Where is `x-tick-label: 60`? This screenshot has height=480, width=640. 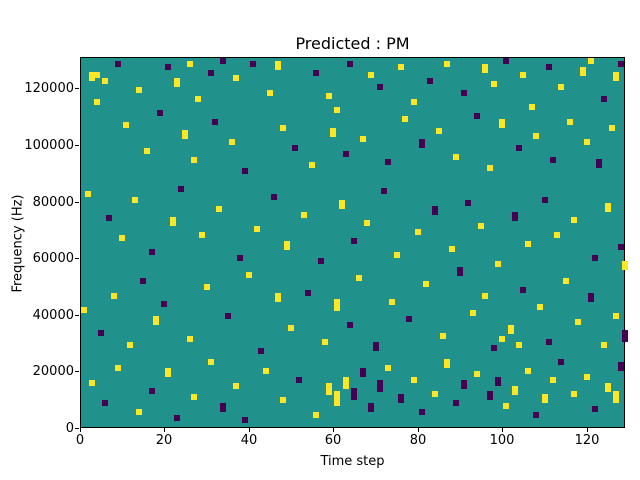
x-tick-label: 60 is located at coordinates (333, 440).